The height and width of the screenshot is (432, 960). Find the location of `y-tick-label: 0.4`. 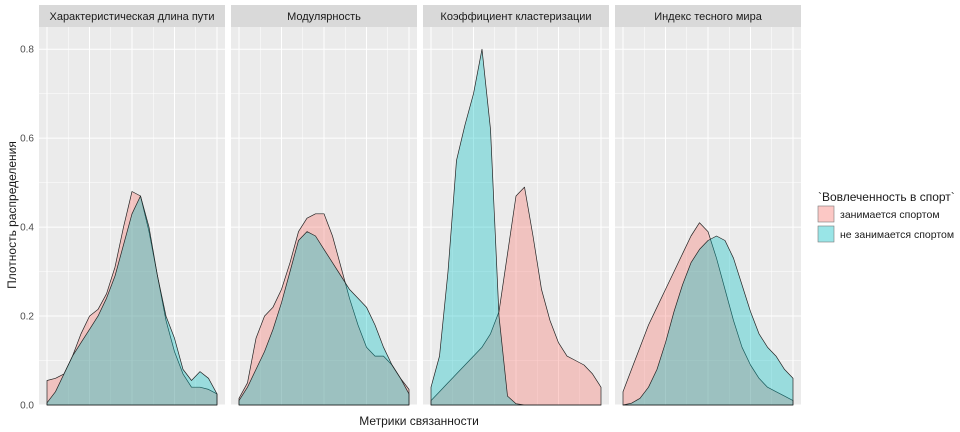

y-tick-label: 0.4 is located at coordinates (27, 228).